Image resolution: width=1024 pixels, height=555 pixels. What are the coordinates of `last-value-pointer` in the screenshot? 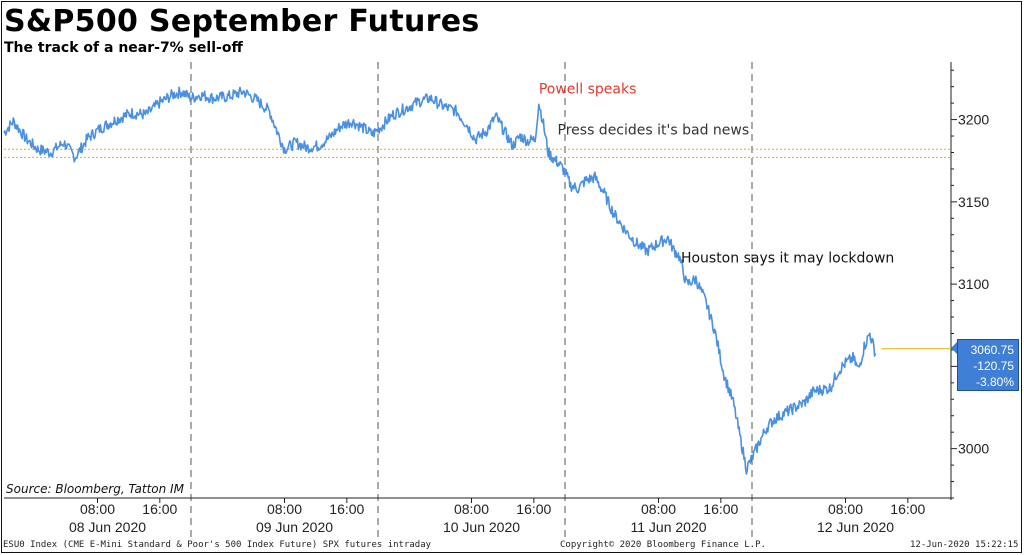 It's located at (954, 348).